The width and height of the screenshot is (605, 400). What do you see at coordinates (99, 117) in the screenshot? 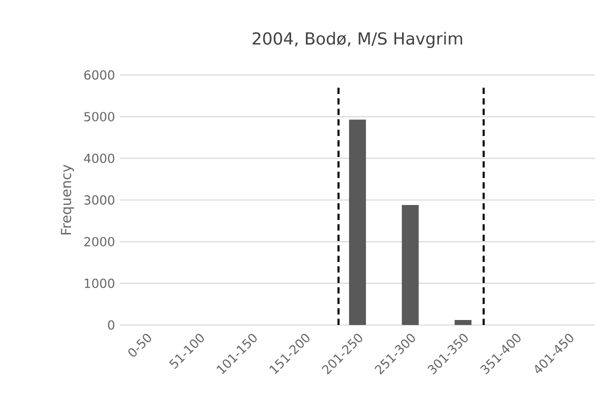
I see `y-tick-label: 5000` at bounding box center [99, 117].